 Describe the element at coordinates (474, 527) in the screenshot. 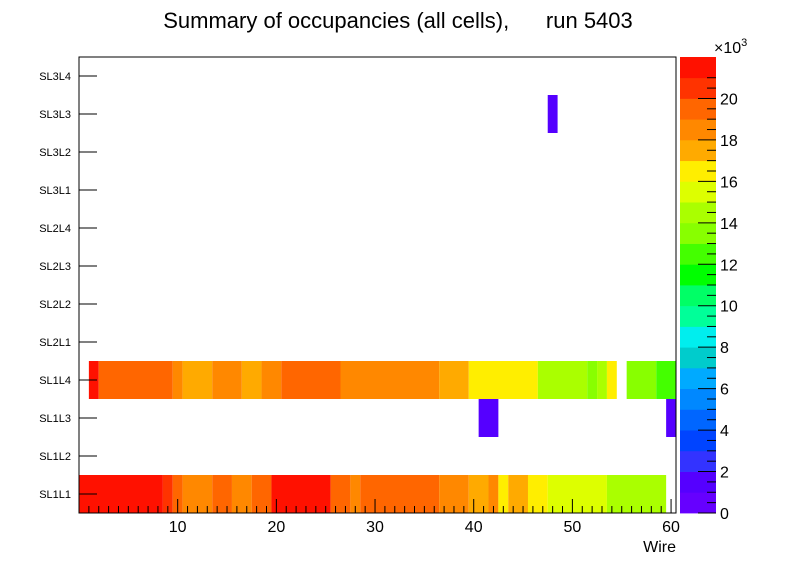

I see `x-tick-label: 40` at that location.